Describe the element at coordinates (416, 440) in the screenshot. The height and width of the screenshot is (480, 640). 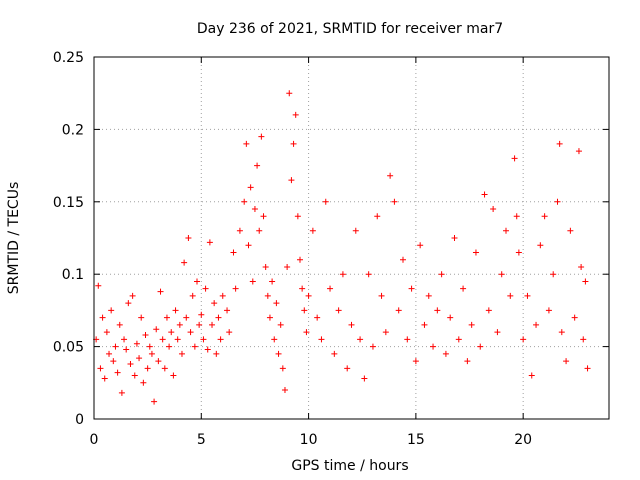
I see `x-tick-label: 15` at that location.